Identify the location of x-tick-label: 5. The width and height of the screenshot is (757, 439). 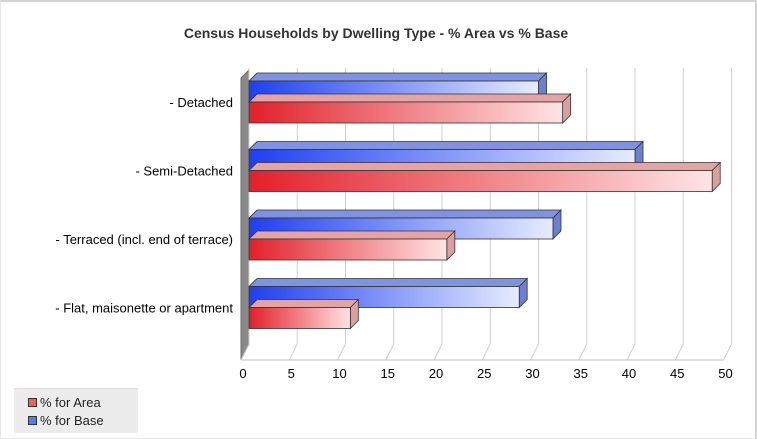
(291, 373).